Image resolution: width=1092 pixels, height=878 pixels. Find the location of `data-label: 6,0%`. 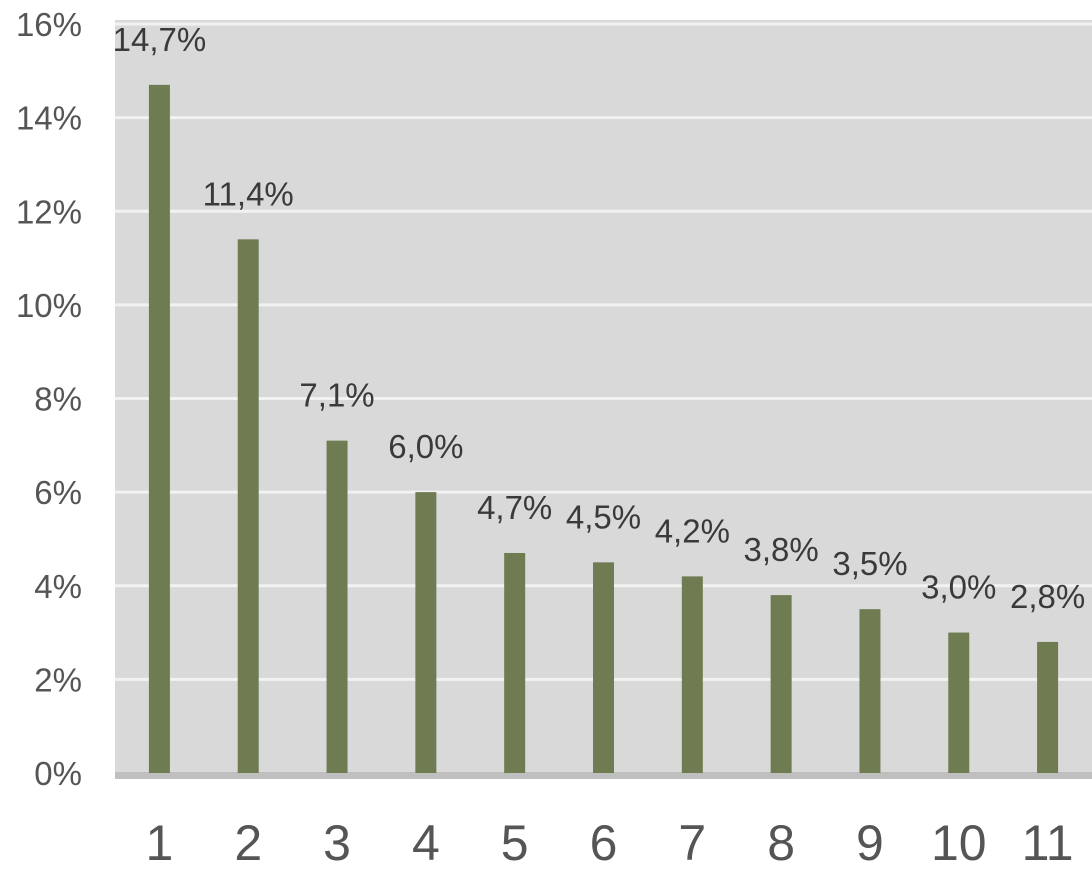

data-label: 6,0% is located at coordinates (425, 446).